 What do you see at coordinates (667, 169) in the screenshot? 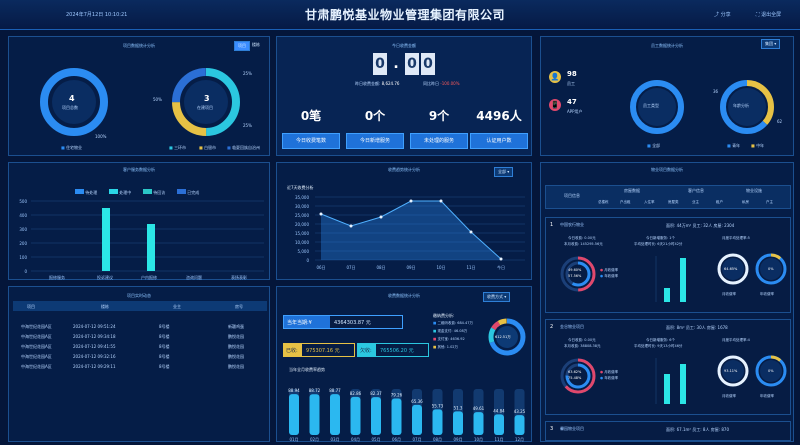
I see `panel-title: 物业项目数据分析` at bounding box center [667, 169].